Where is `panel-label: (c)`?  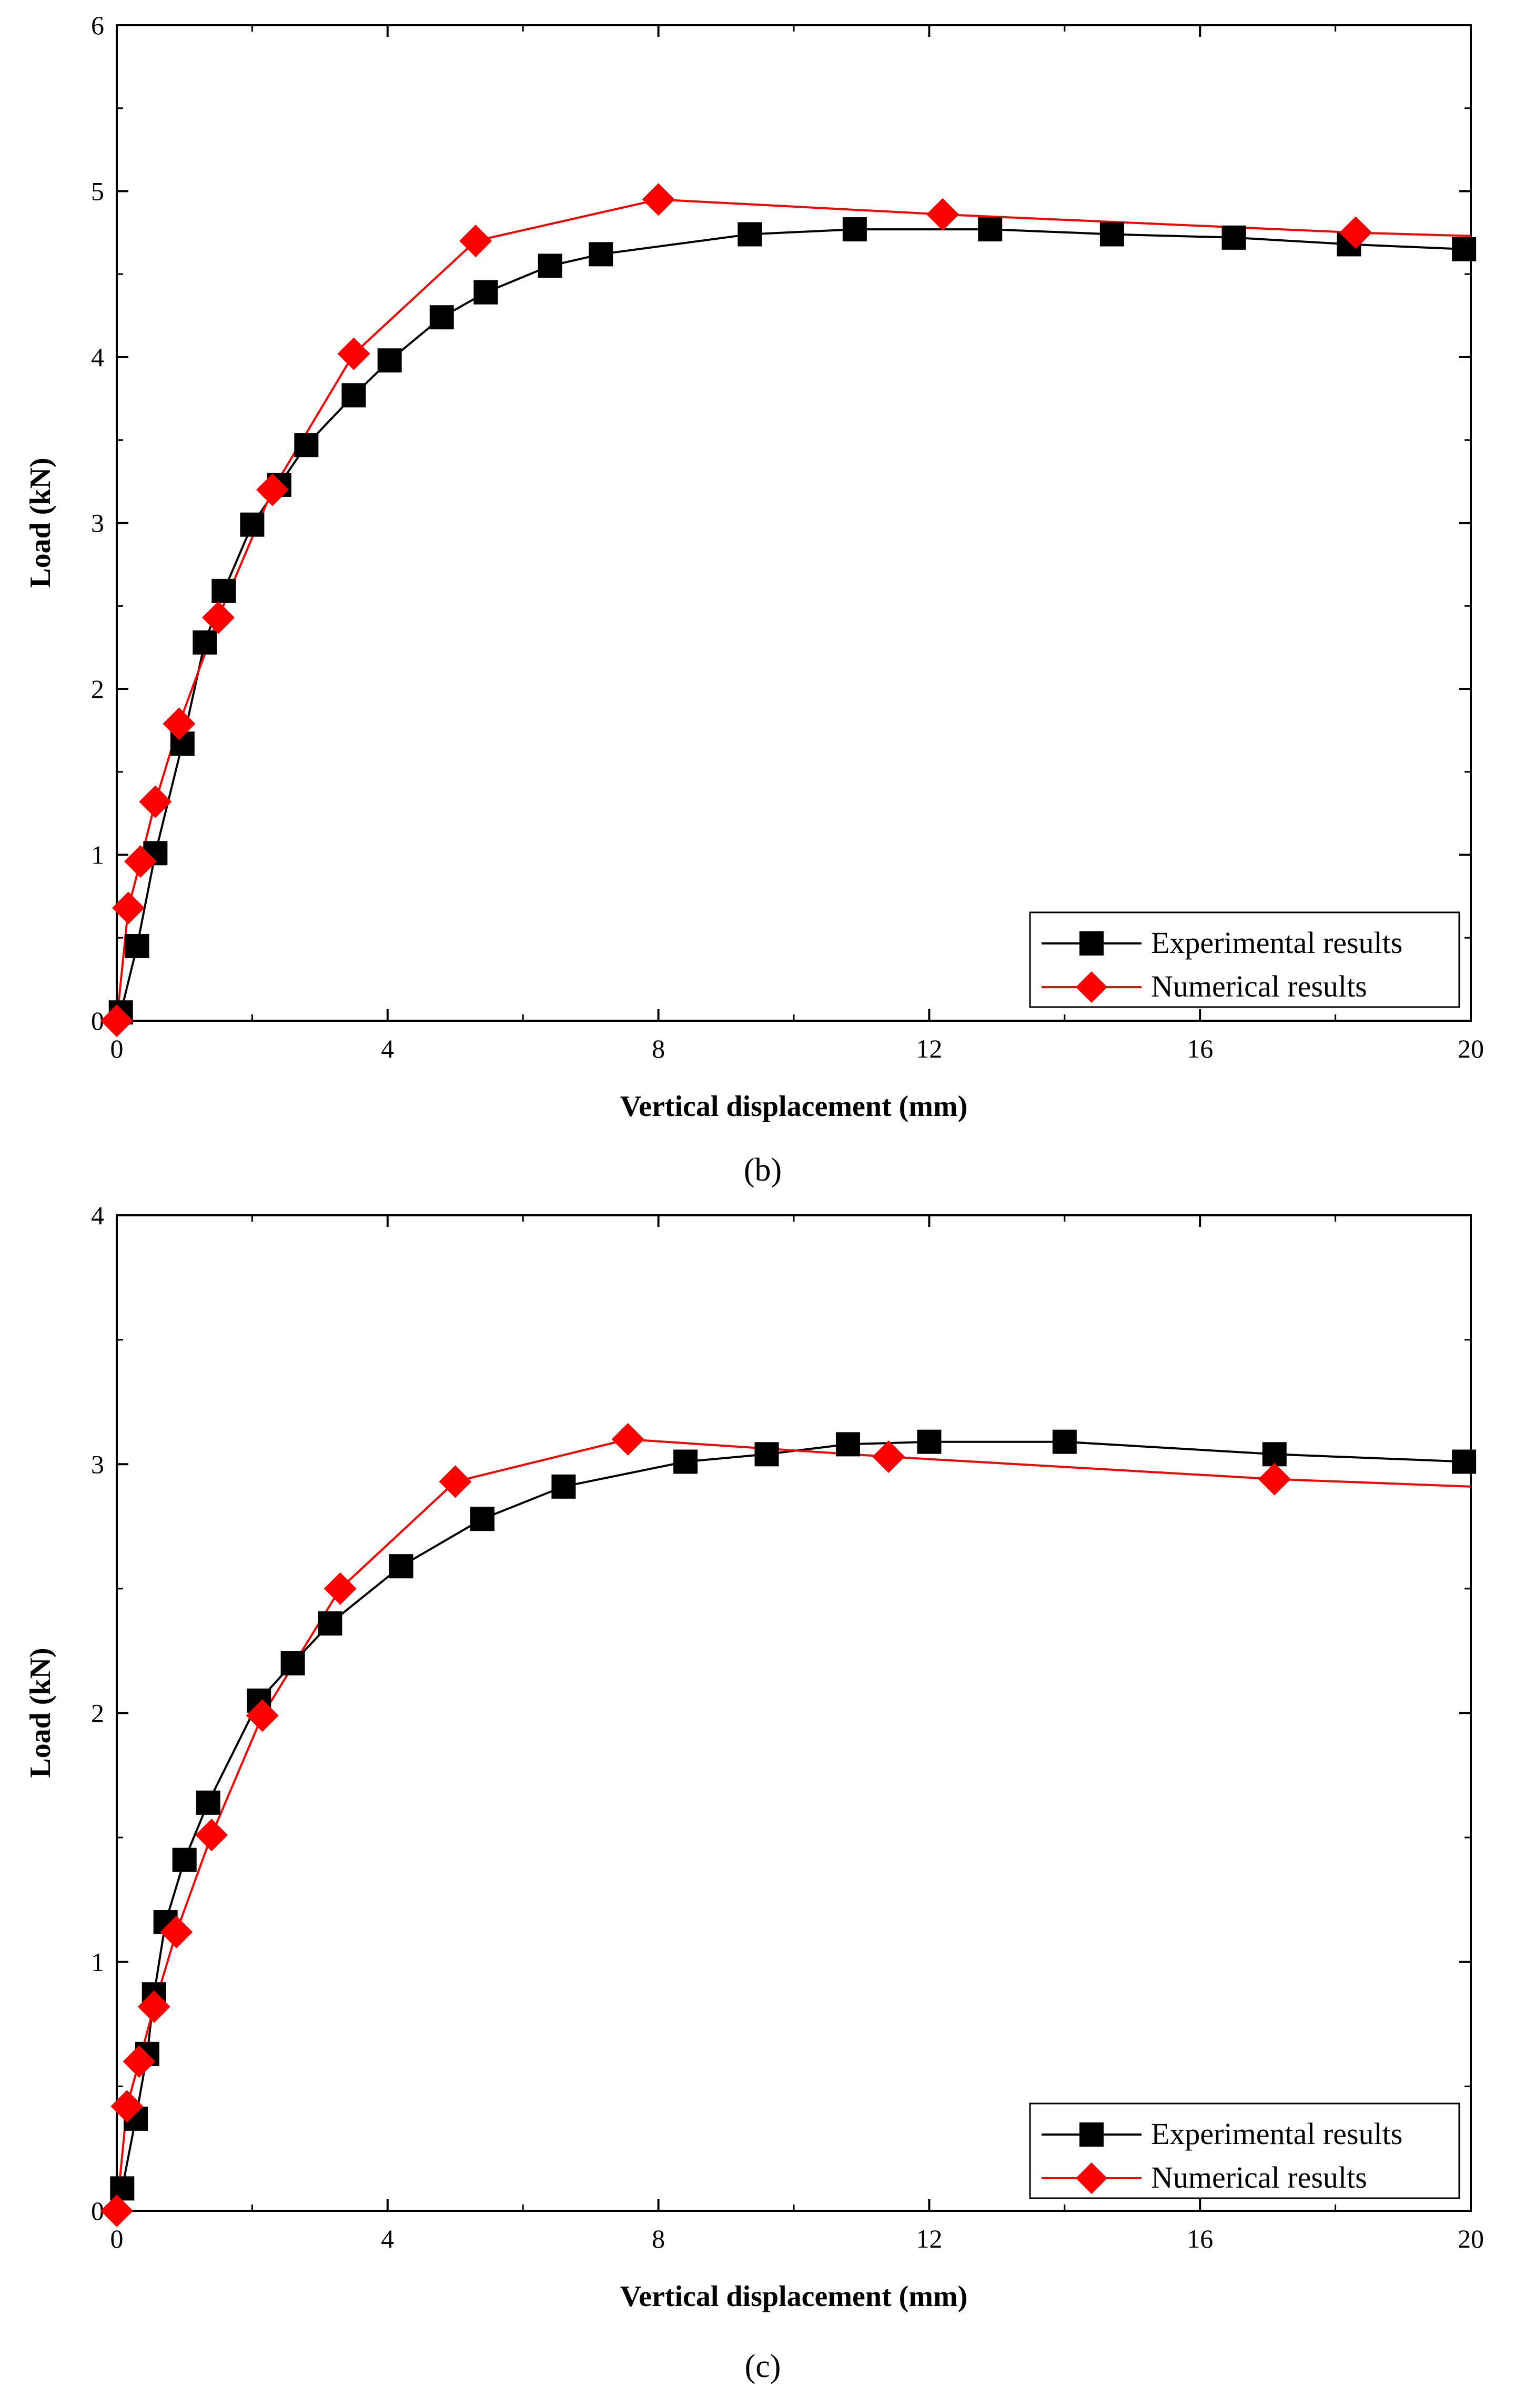 panel-label: (c) is located at coordinates (763, 2366).